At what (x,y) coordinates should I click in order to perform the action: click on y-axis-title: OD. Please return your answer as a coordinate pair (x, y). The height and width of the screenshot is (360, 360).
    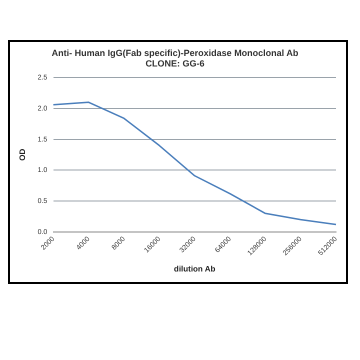
    Looking at the image, I should click on (23, 154).